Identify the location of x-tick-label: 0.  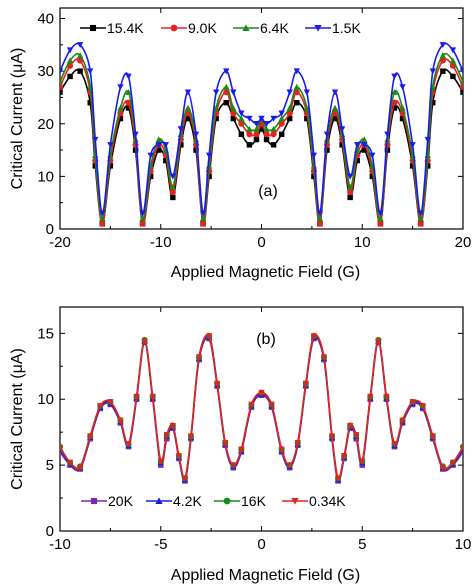
(261, 544).